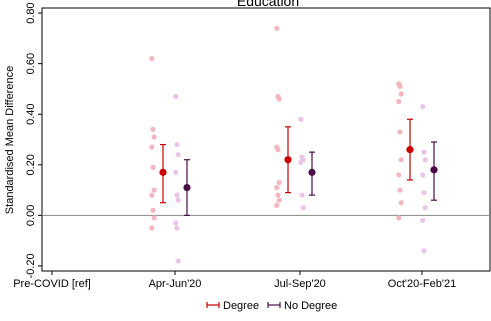 This screenshot has height=321, width=491. I want to click on y-axis-title: Standardised Mean Difference, so click(10, 140).